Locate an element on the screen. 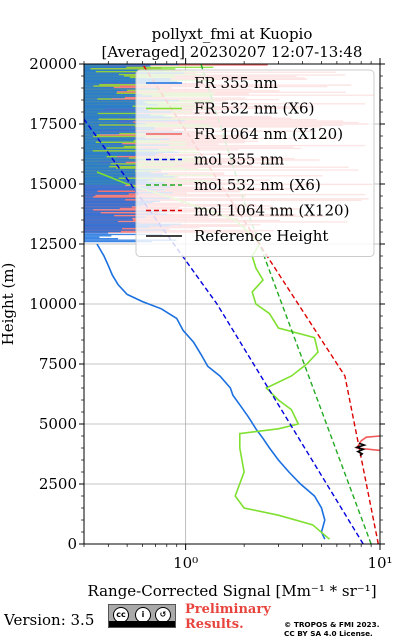 This screenshot has width=400, height=640. x-tick-label: 10⁰ is located at coordinates (185, 563).